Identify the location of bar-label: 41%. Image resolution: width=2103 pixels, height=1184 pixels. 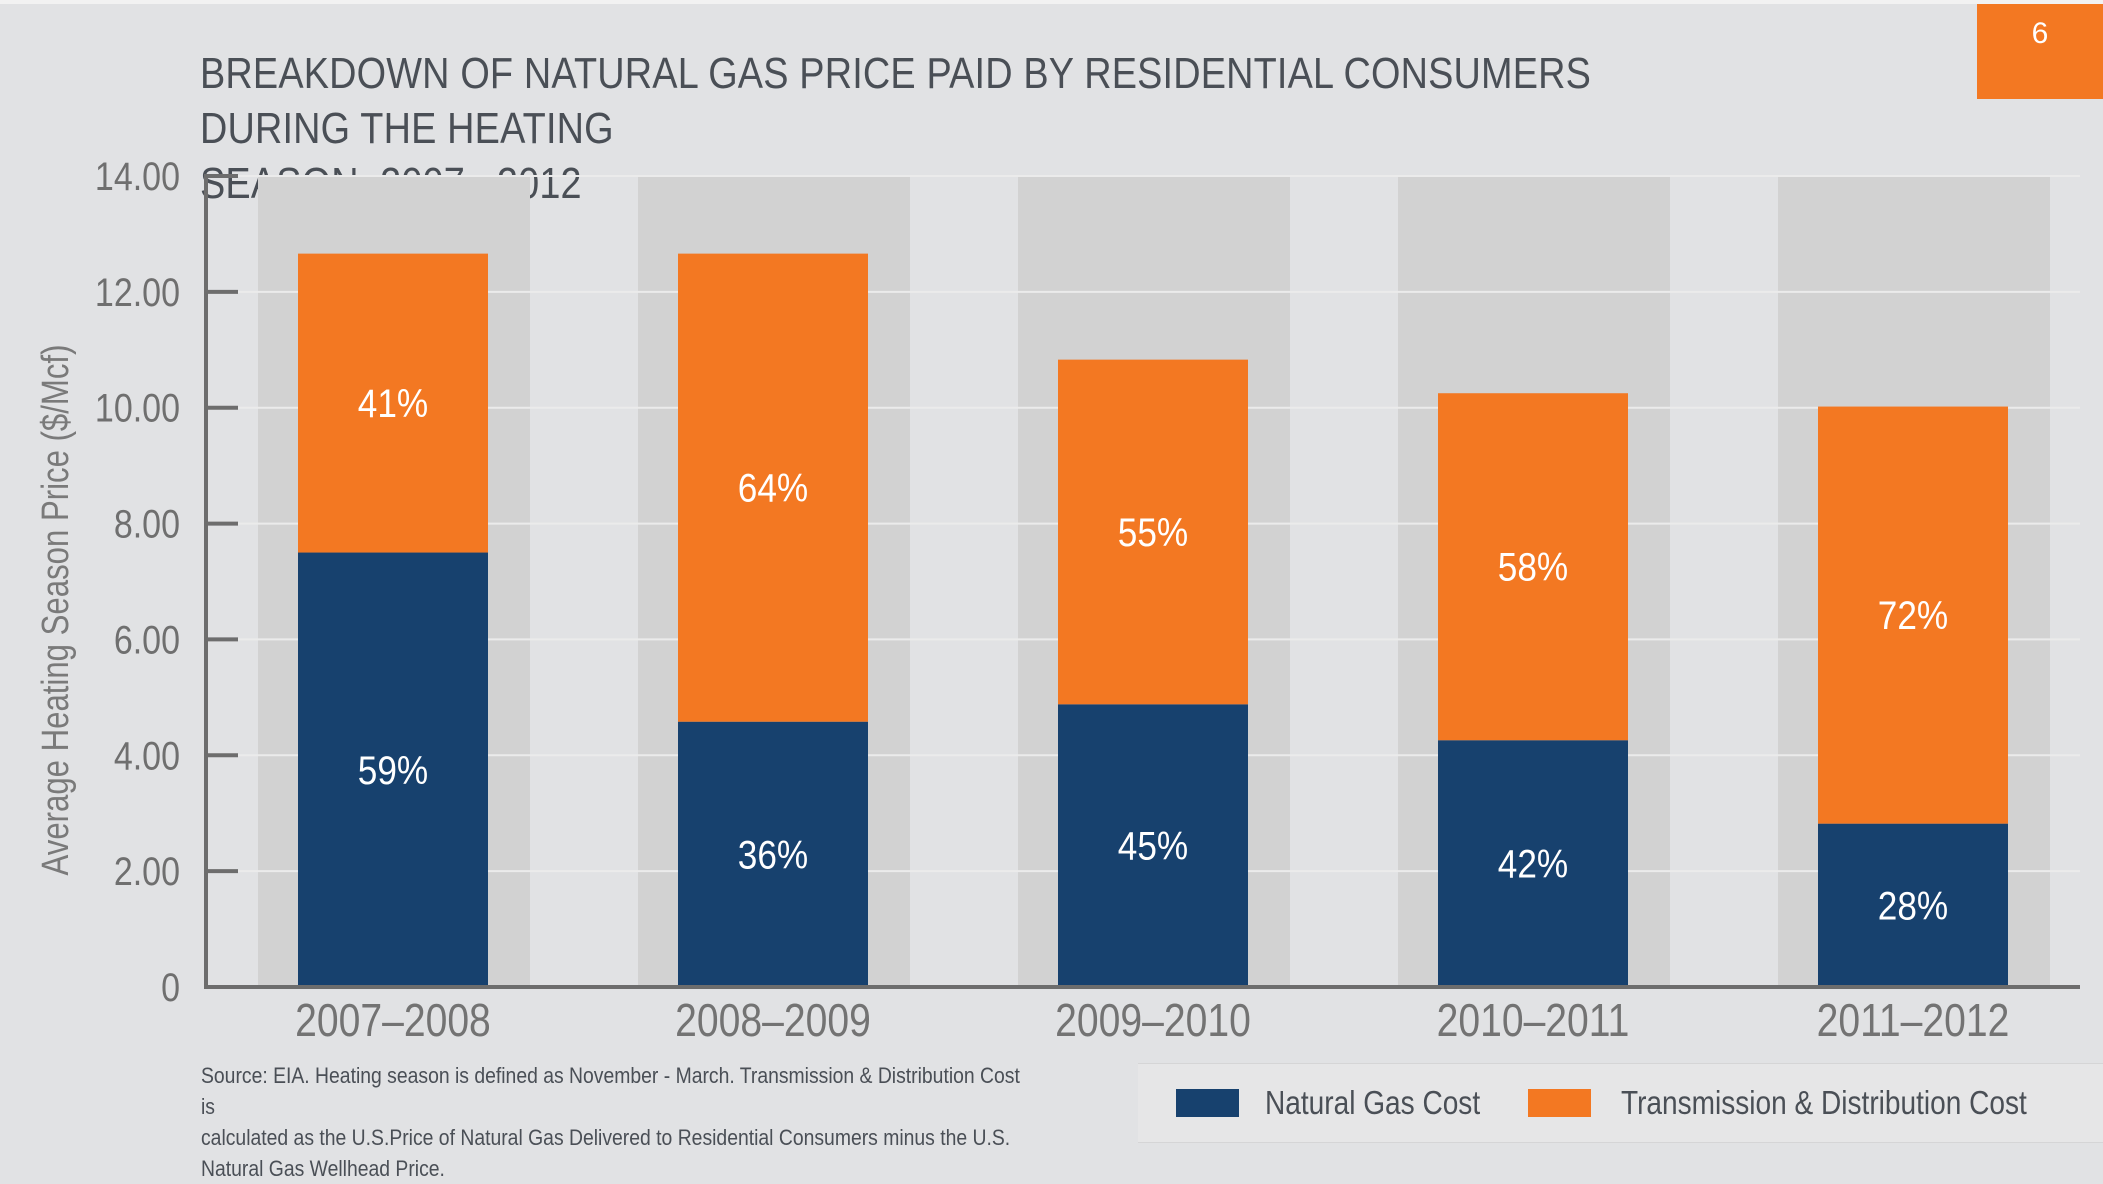
(393, 403).